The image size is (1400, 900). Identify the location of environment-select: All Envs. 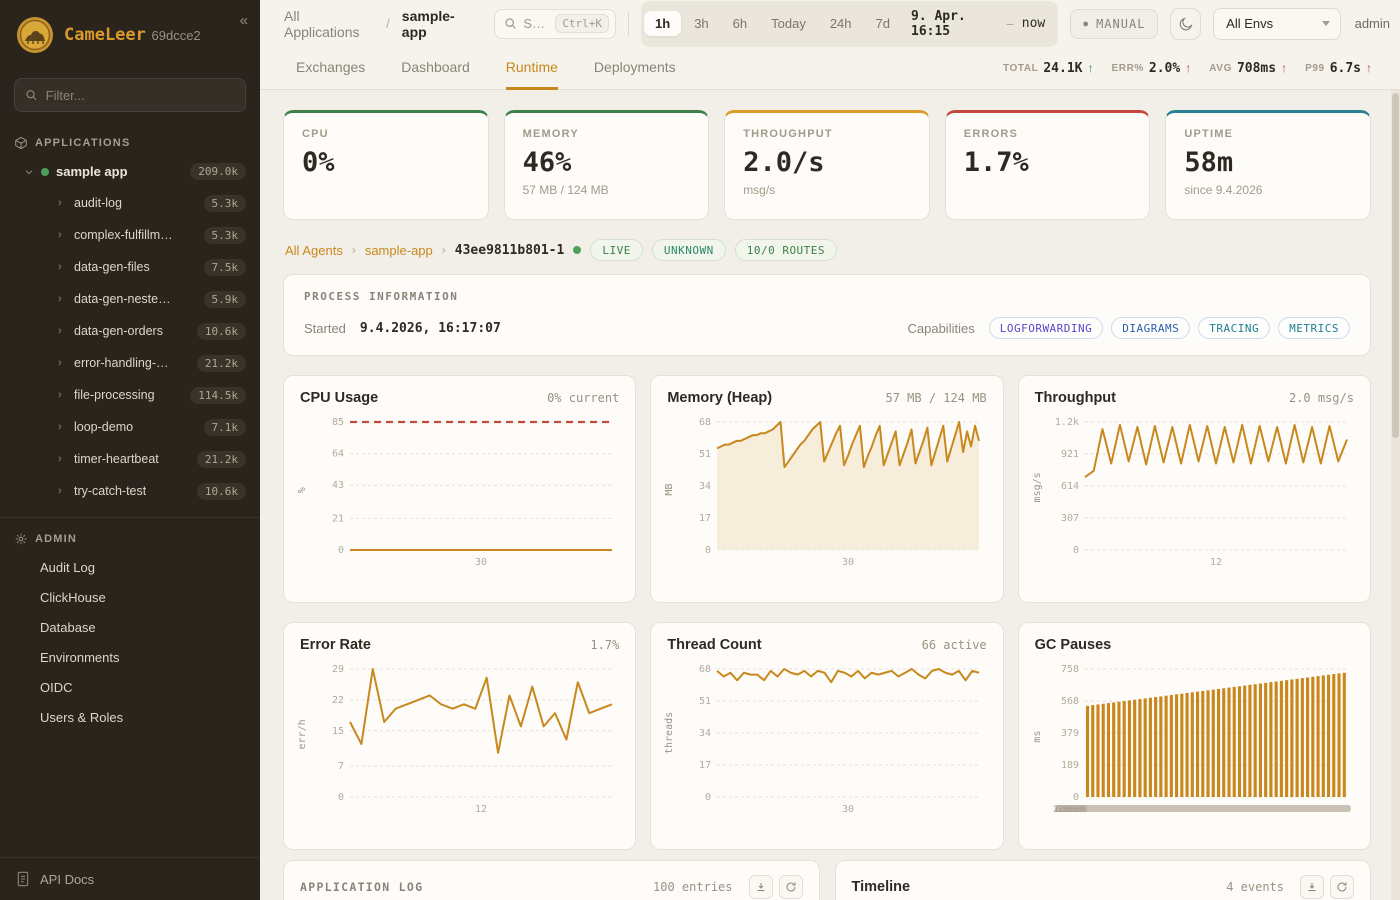
(1277, 23).